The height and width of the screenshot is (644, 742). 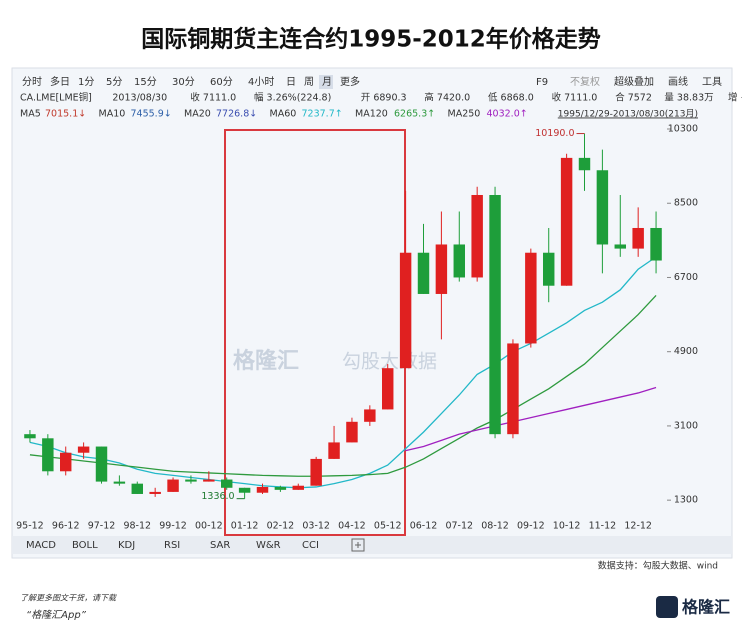 I want to click on x-tick-label: 07-12, so click(x=459, y=526).